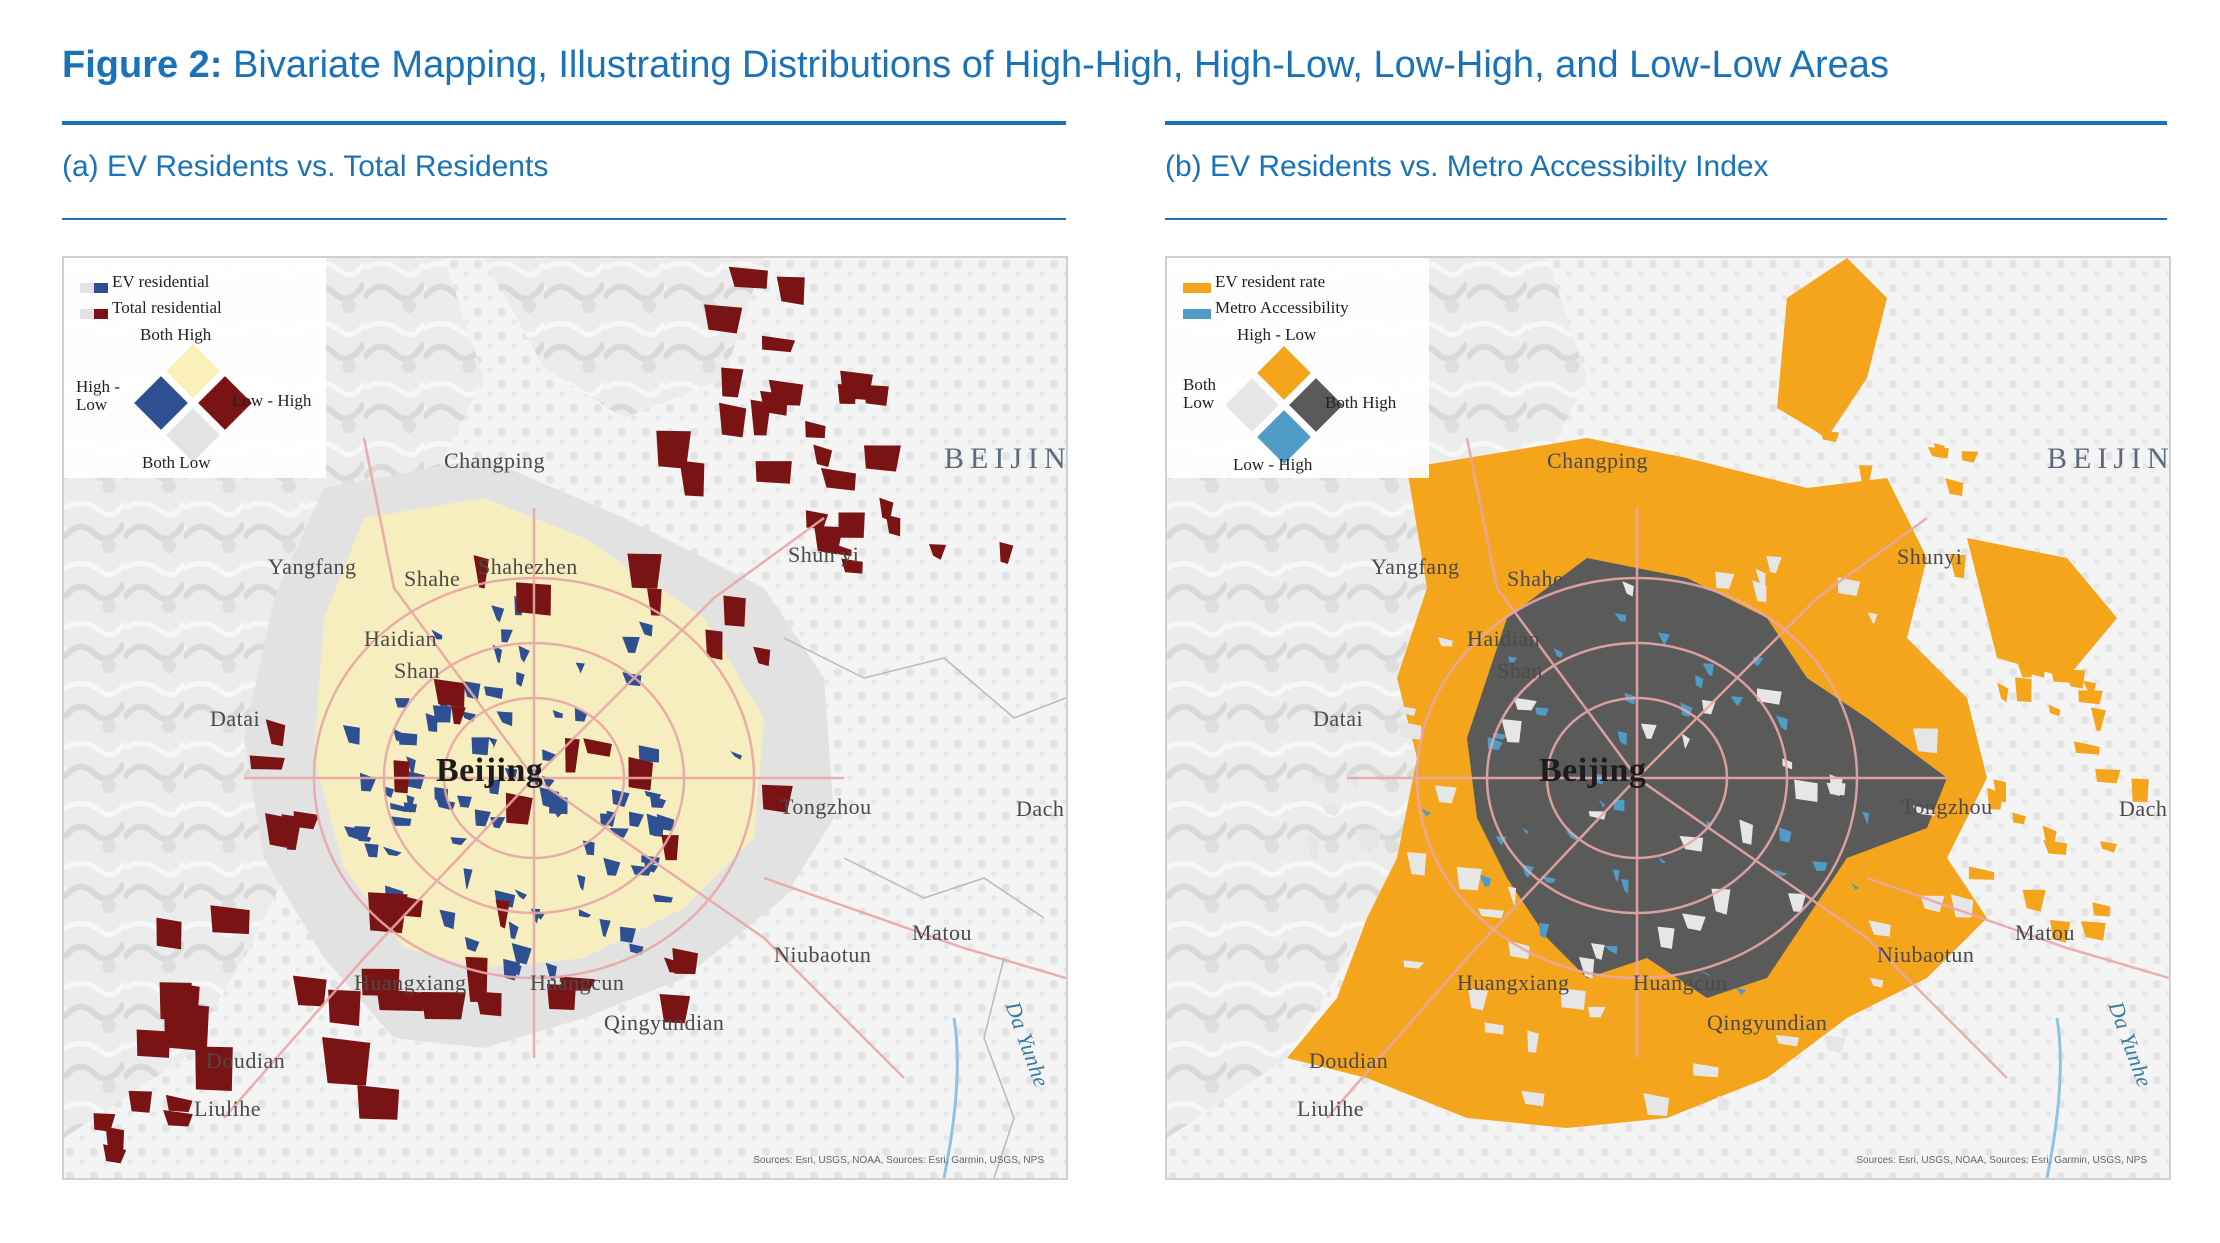 This screenshot has width=2220, height=1243. What do you see at coordinates (1832, 348) in the screenshot?
I see `high-low-north-b` at bounding box center [1832, 348].